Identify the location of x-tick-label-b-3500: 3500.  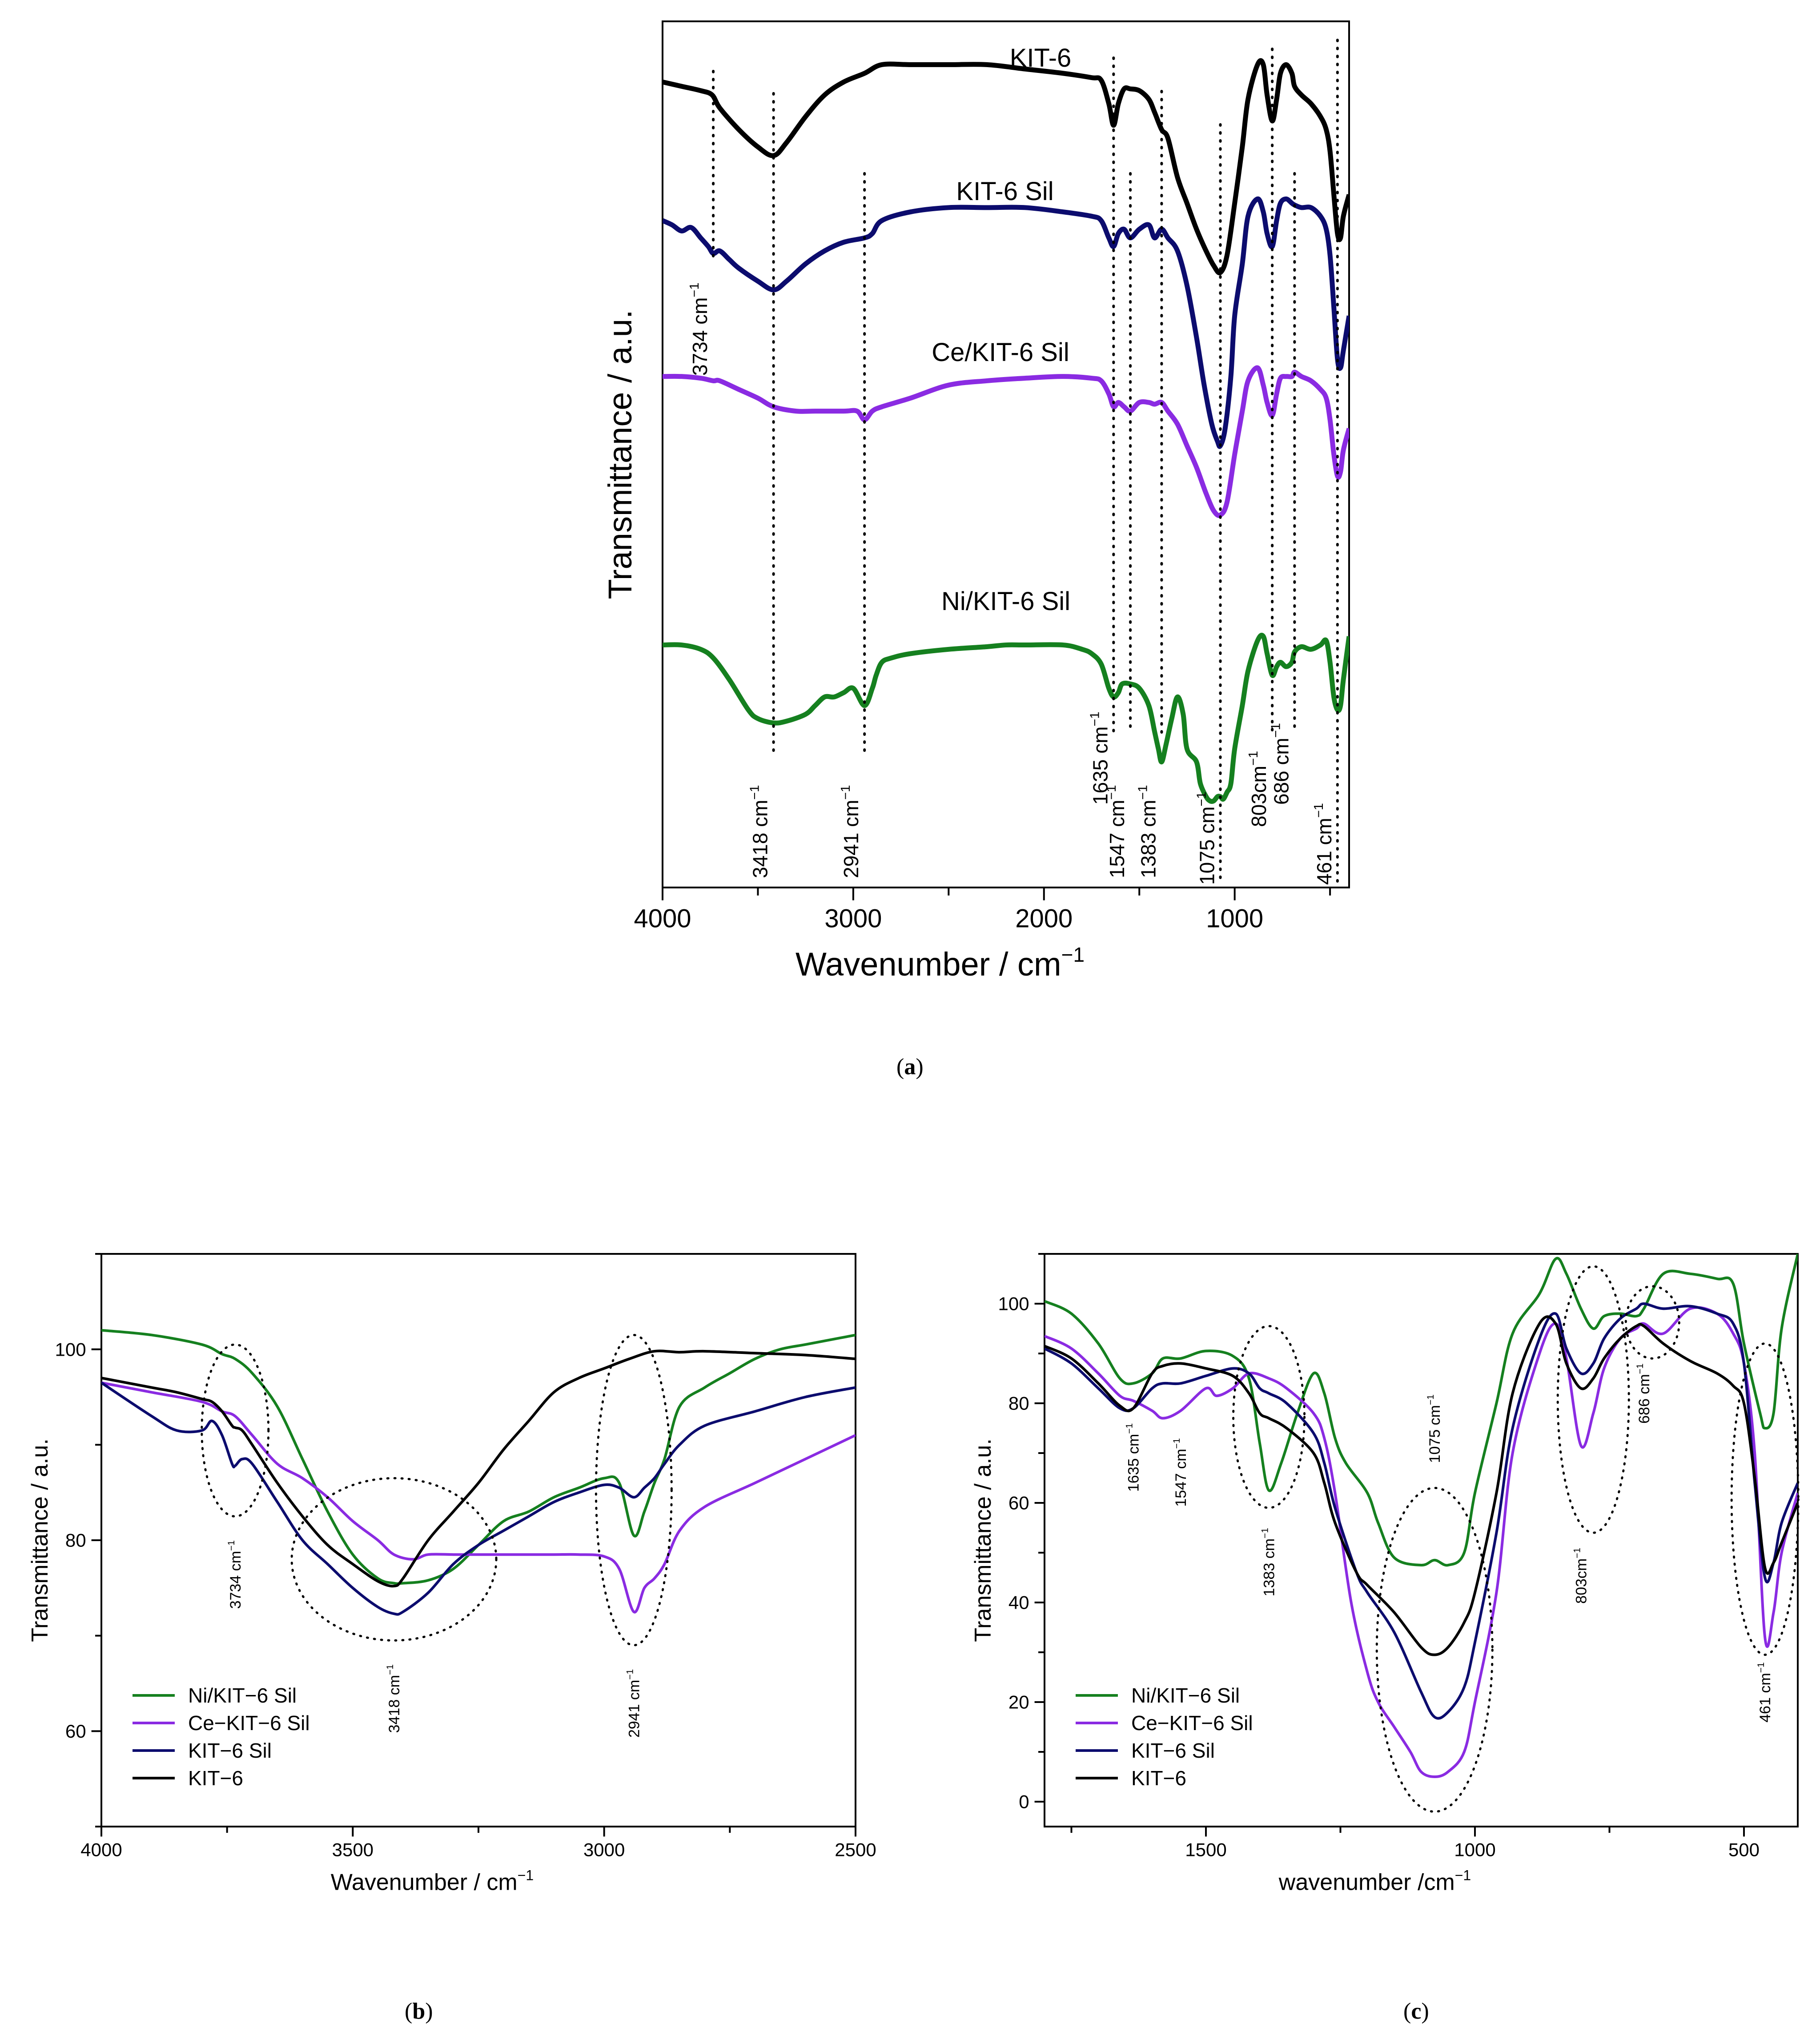
(353, 1850).